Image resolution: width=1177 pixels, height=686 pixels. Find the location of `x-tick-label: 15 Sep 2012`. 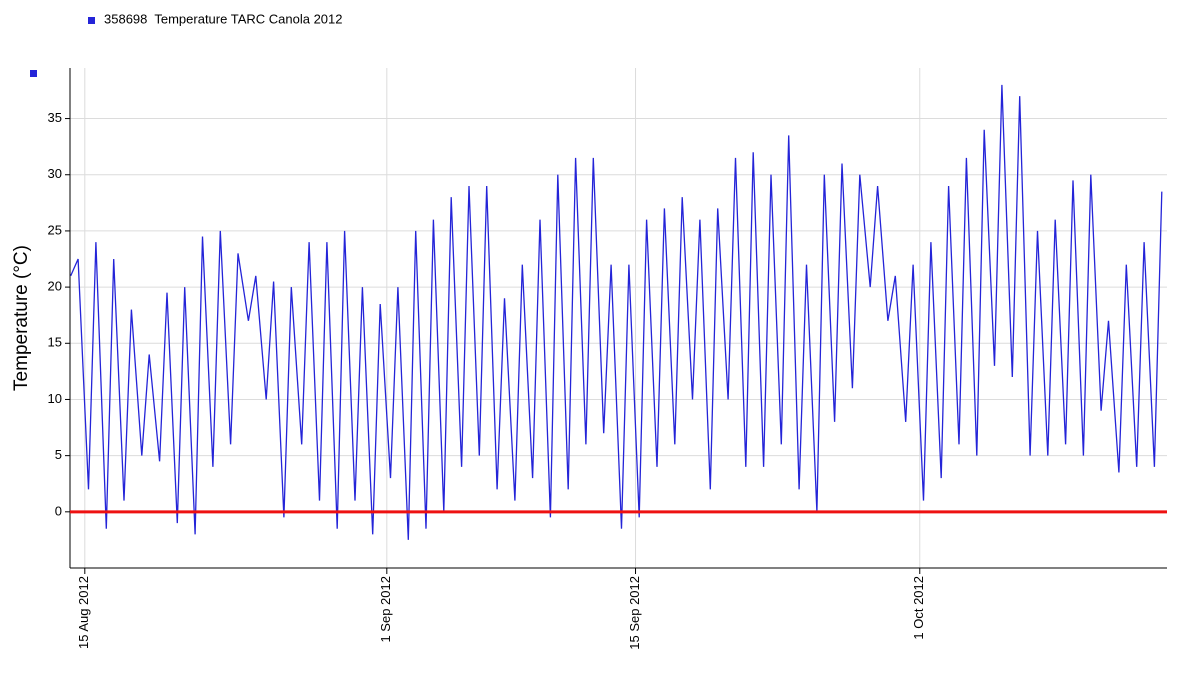

x-tick-label: 15 Sep 2012 is located at coordinates (634, 613).